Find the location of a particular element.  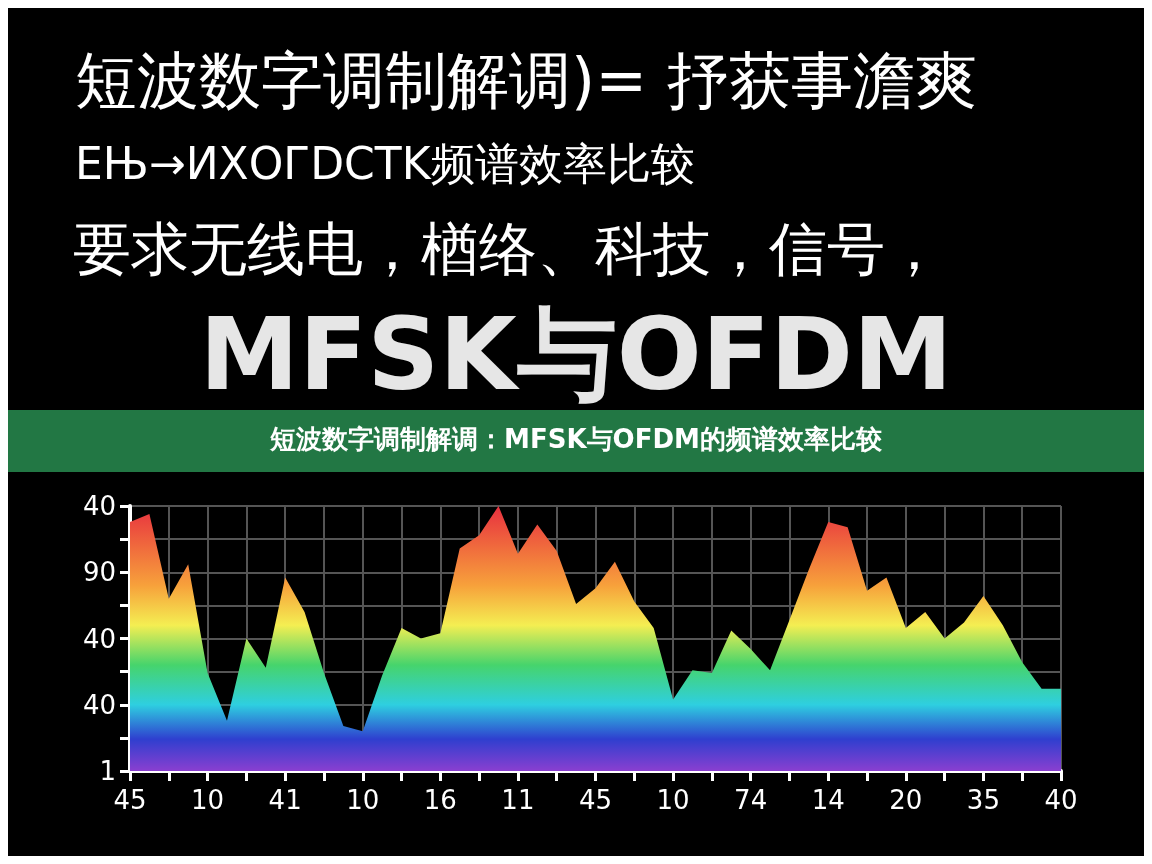

text: 短波数字调制解调：MFSK与OFDM的频谱效率比较 is located at coordinates (576, 439).